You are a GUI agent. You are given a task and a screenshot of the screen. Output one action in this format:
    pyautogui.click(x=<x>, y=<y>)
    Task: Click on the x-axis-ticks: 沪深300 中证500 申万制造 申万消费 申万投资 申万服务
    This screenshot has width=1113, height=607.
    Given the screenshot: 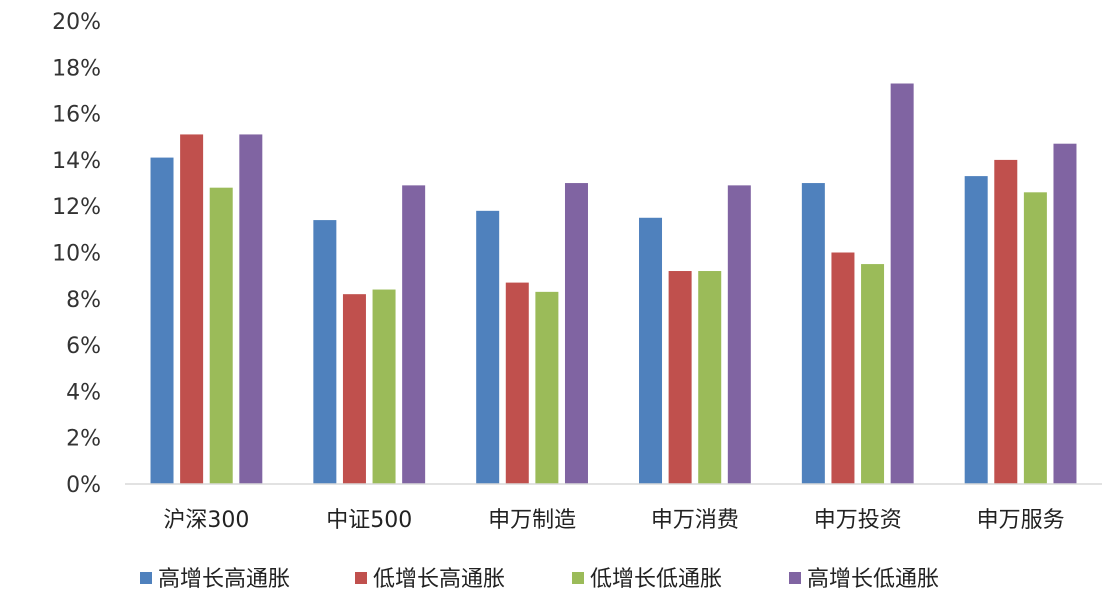 What is the action you would take?
    pyautogui.click(x=613, y=520)
    